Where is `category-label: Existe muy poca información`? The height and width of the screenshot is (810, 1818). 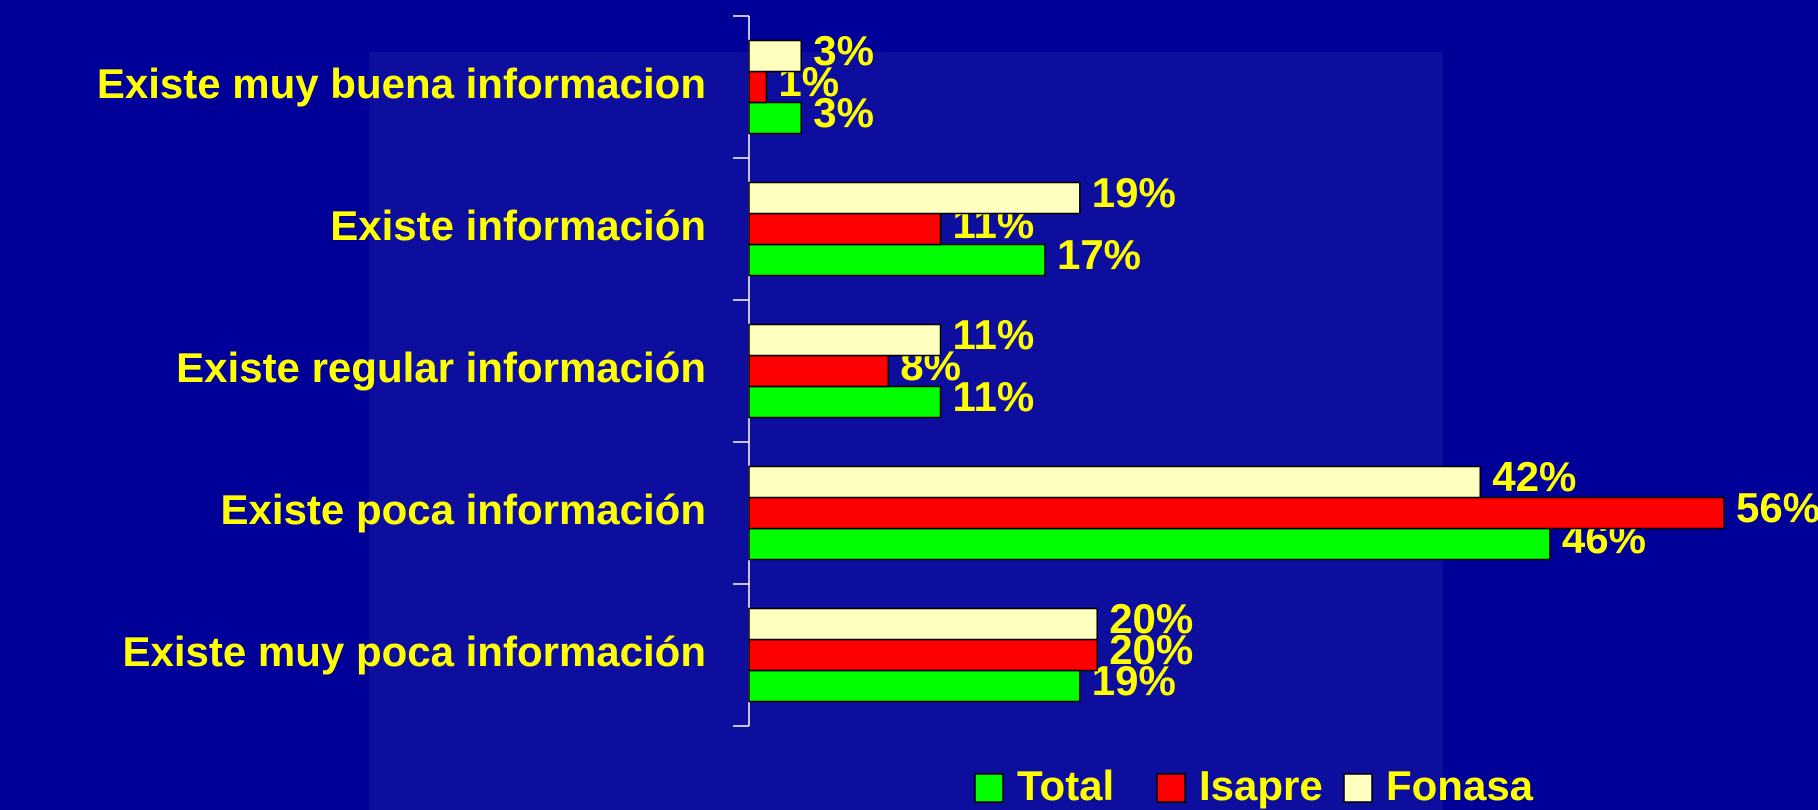
category-label: Existe muy poca información is located at coordinates (415, 651).